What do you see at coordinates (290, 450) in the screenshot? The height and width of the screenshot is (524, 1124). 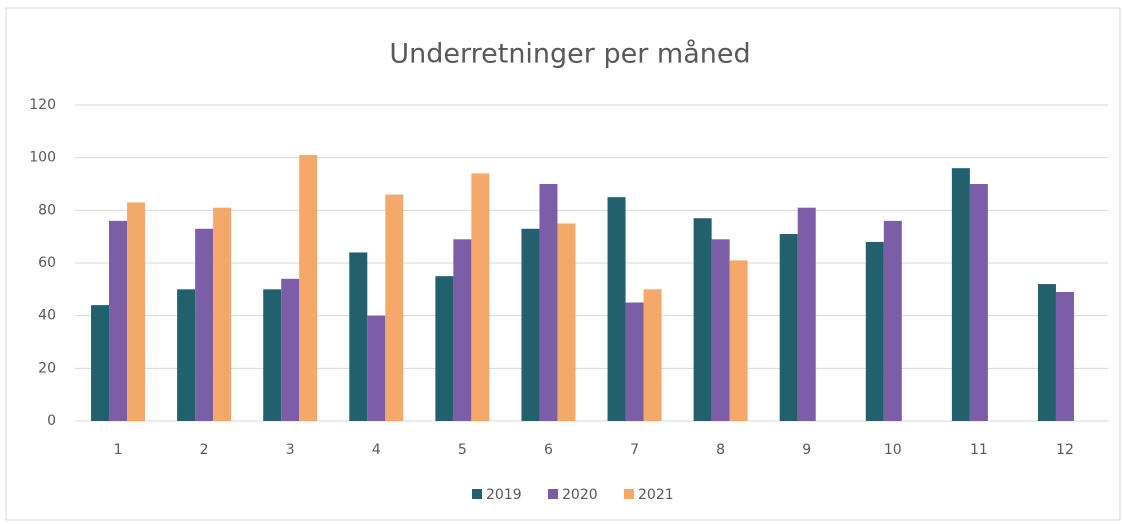 I see `x-tick-label: 3` at bounding box center [290, 450].